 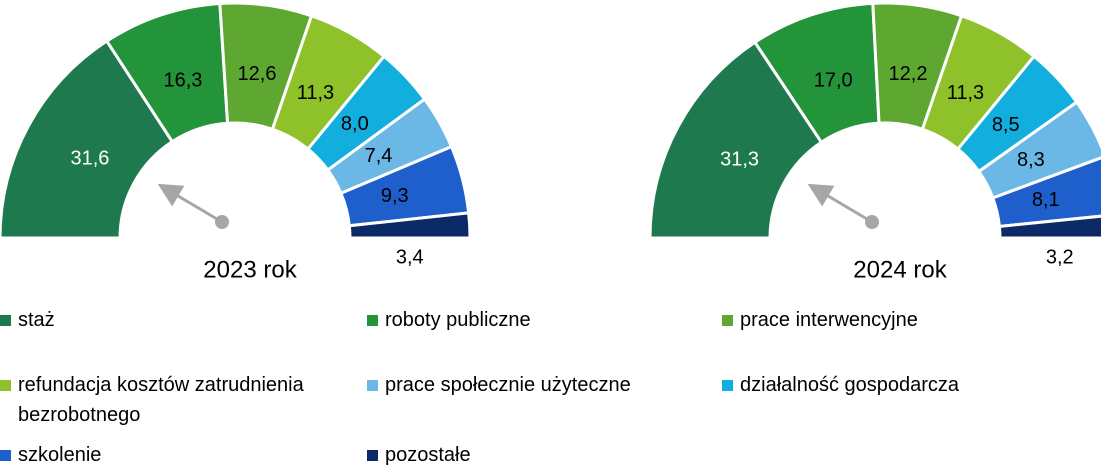 I want to click on data-label: 3,4, so click(x=410, y=257).